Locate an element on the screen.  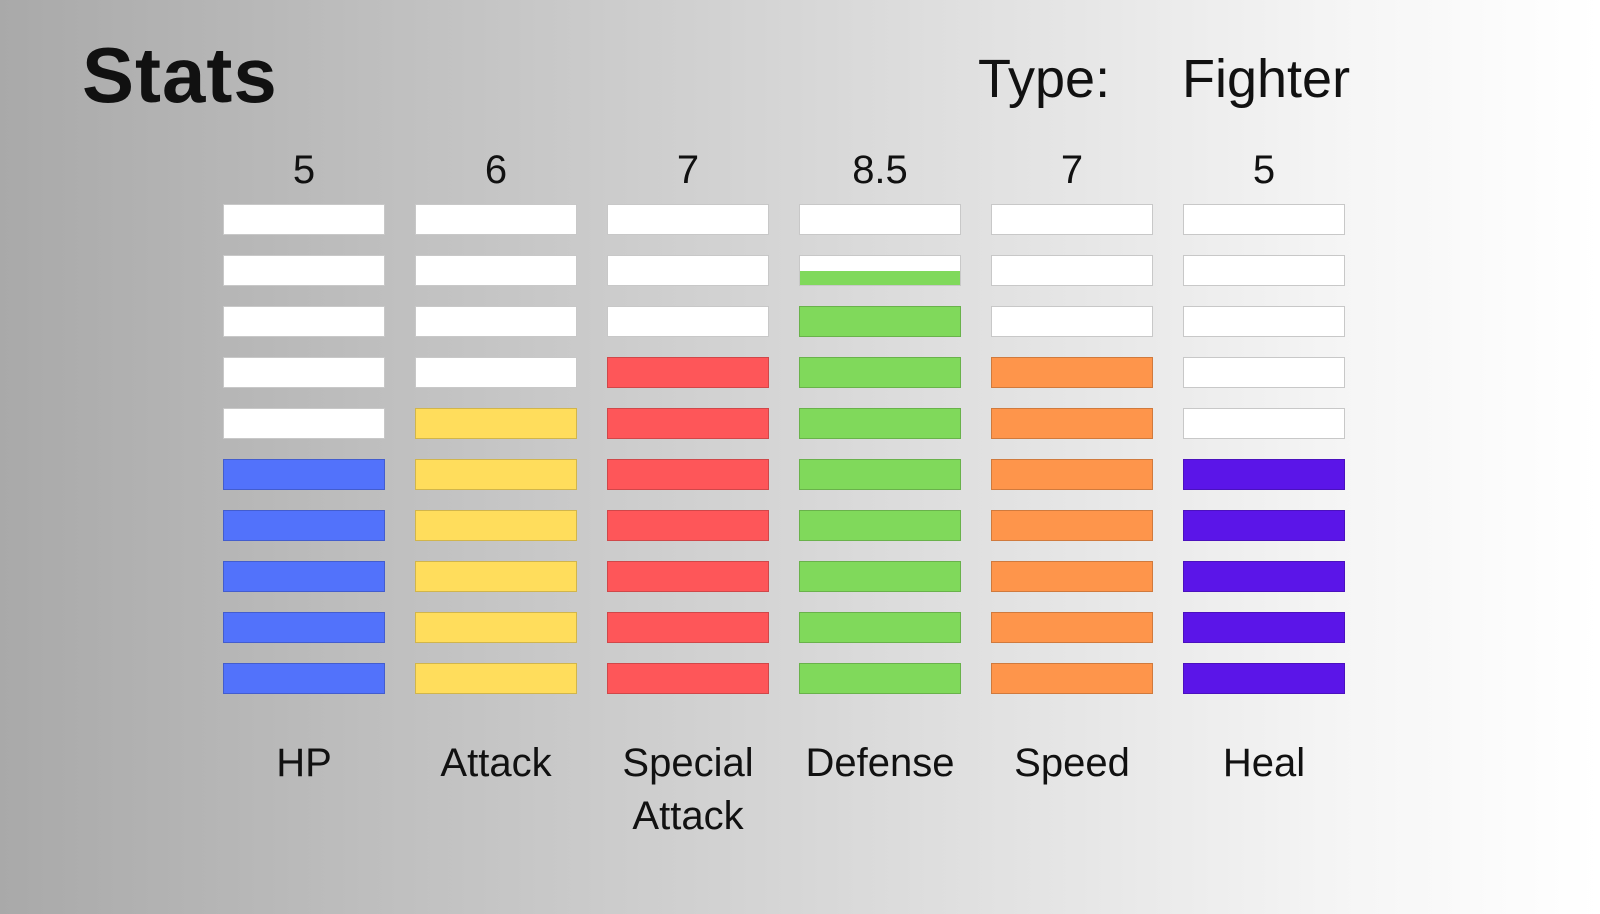
category-label-line: Heal is located at coordinates (1264, 763).